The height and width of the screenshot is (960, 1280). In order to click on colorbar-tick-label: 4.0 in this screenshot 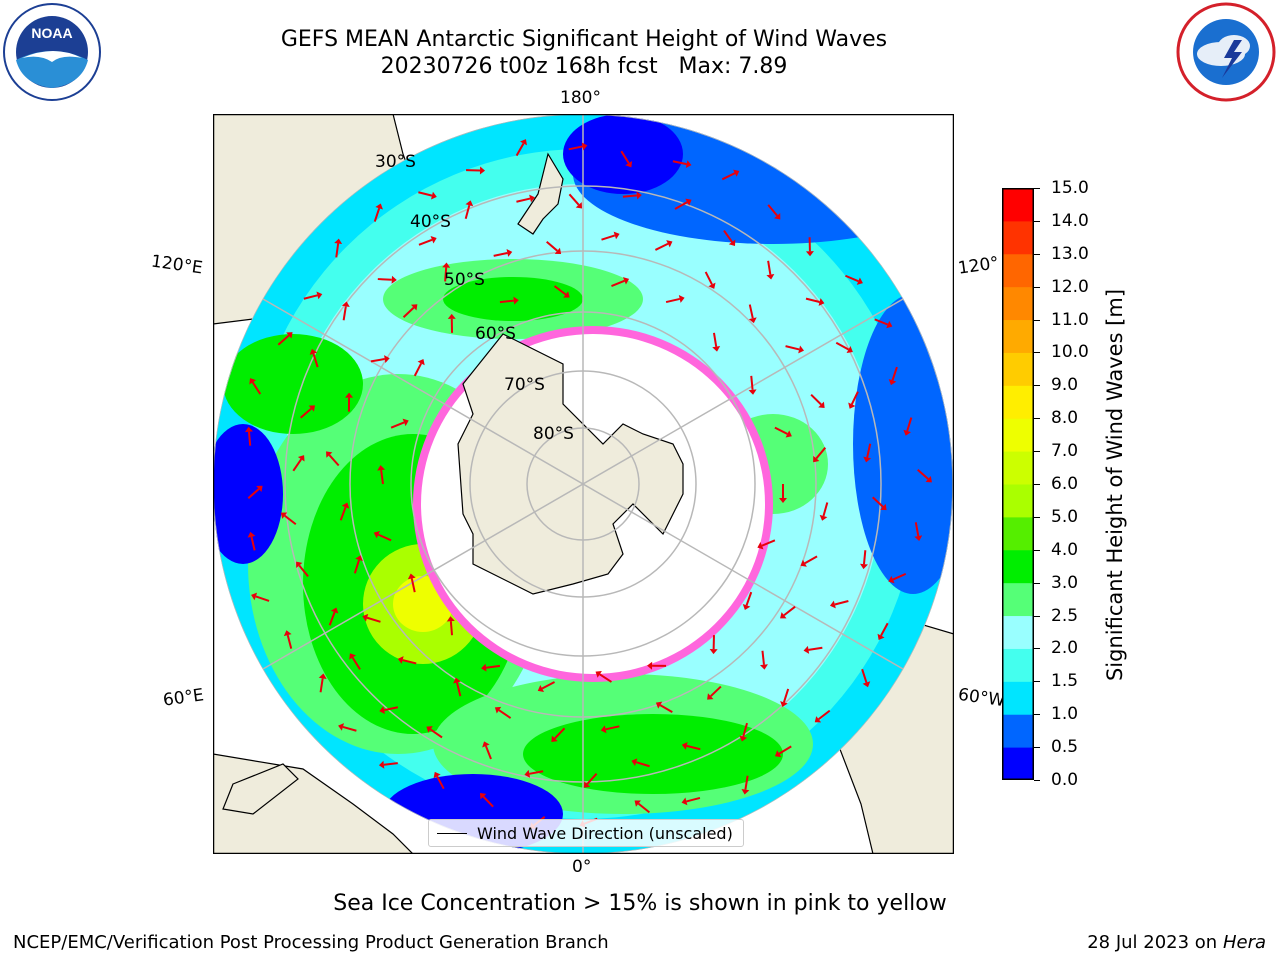, I will do `click(1065, 549)`.